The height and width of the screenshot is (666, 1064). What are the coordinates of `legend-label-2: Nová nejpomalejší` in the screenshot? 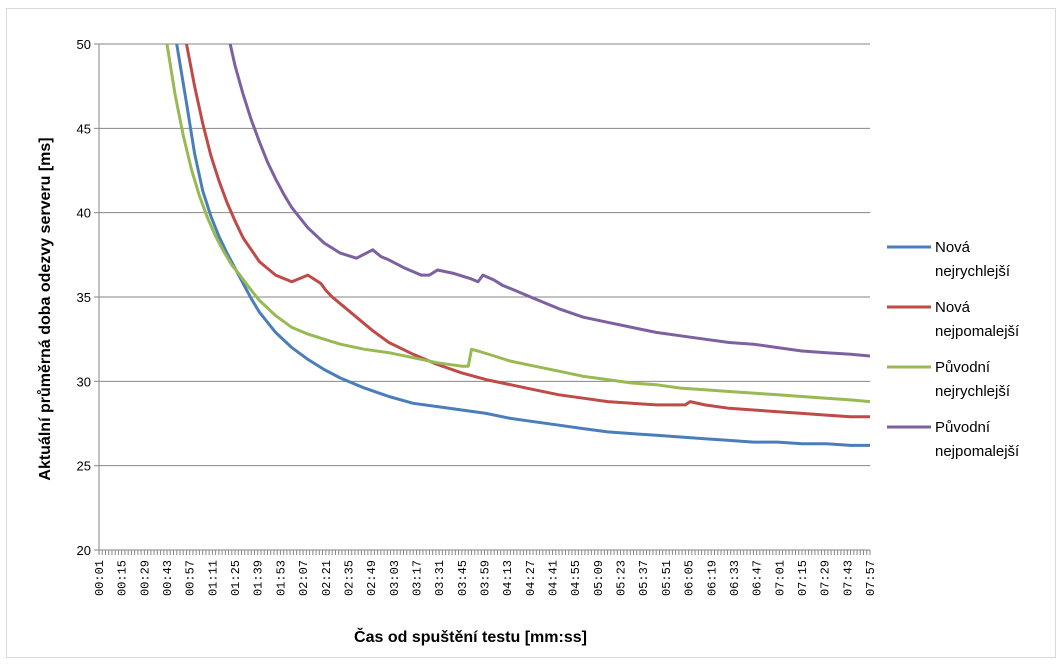 It's located at (977, 319).